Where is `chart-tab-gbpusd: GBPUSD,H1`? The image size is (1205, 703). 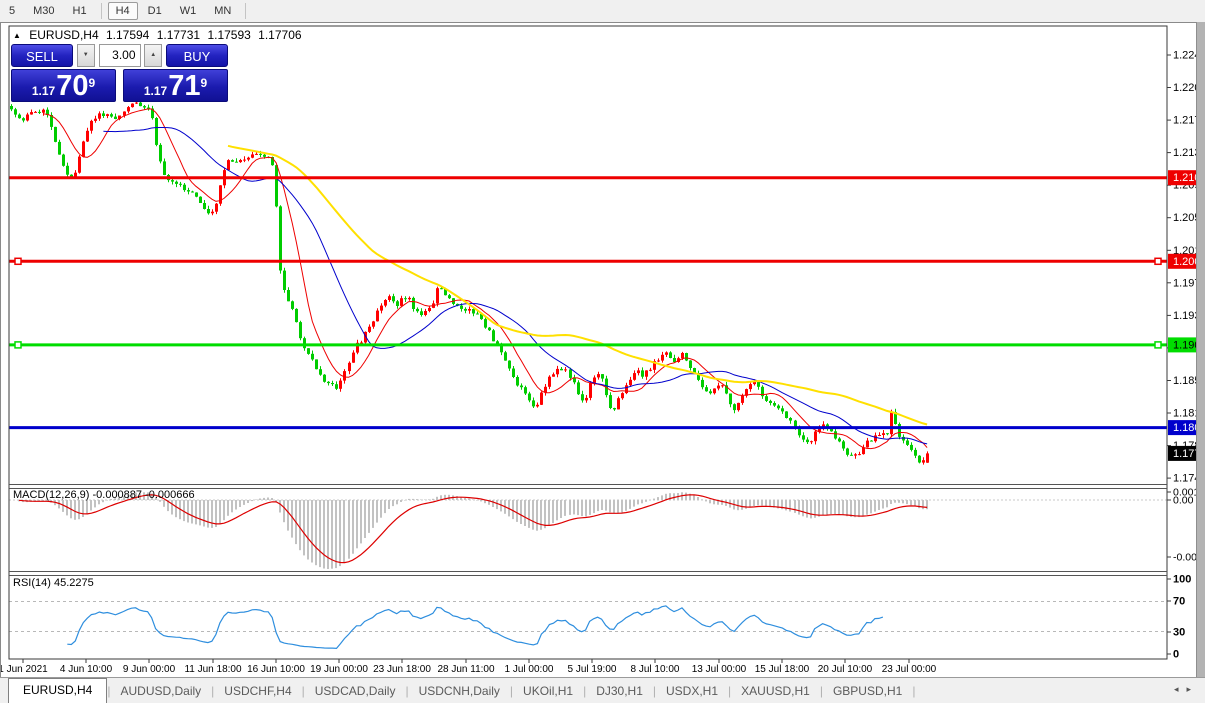 chart-tab-gbpusd: GBPUSD,H1 is located at coordinates (867, 691).